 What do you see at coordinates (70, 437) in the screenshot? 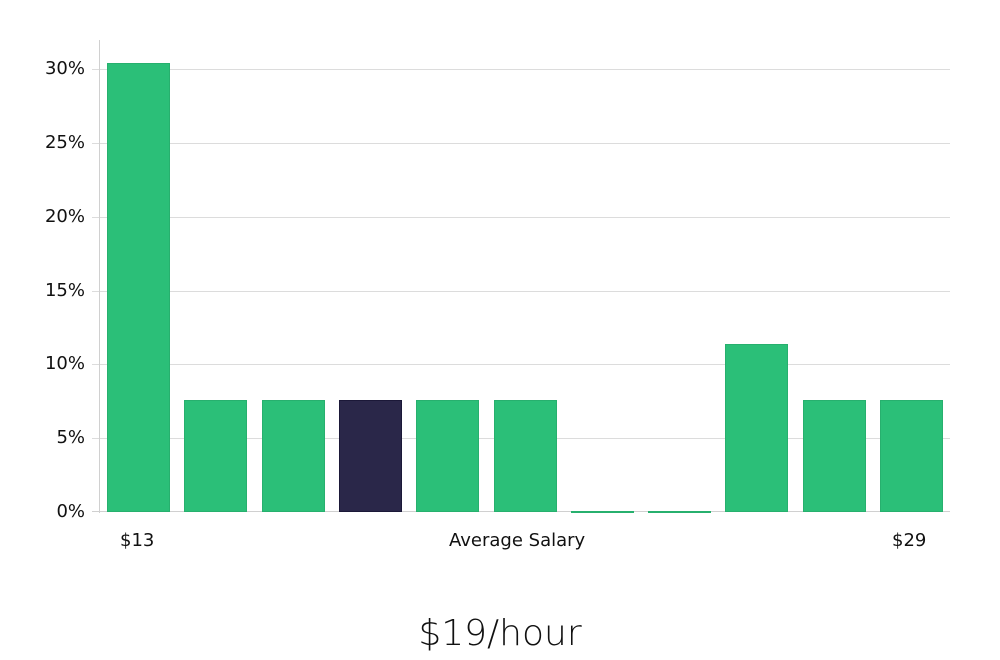
I see `y-tick-label: 5%` at bounding box center [70, 437].